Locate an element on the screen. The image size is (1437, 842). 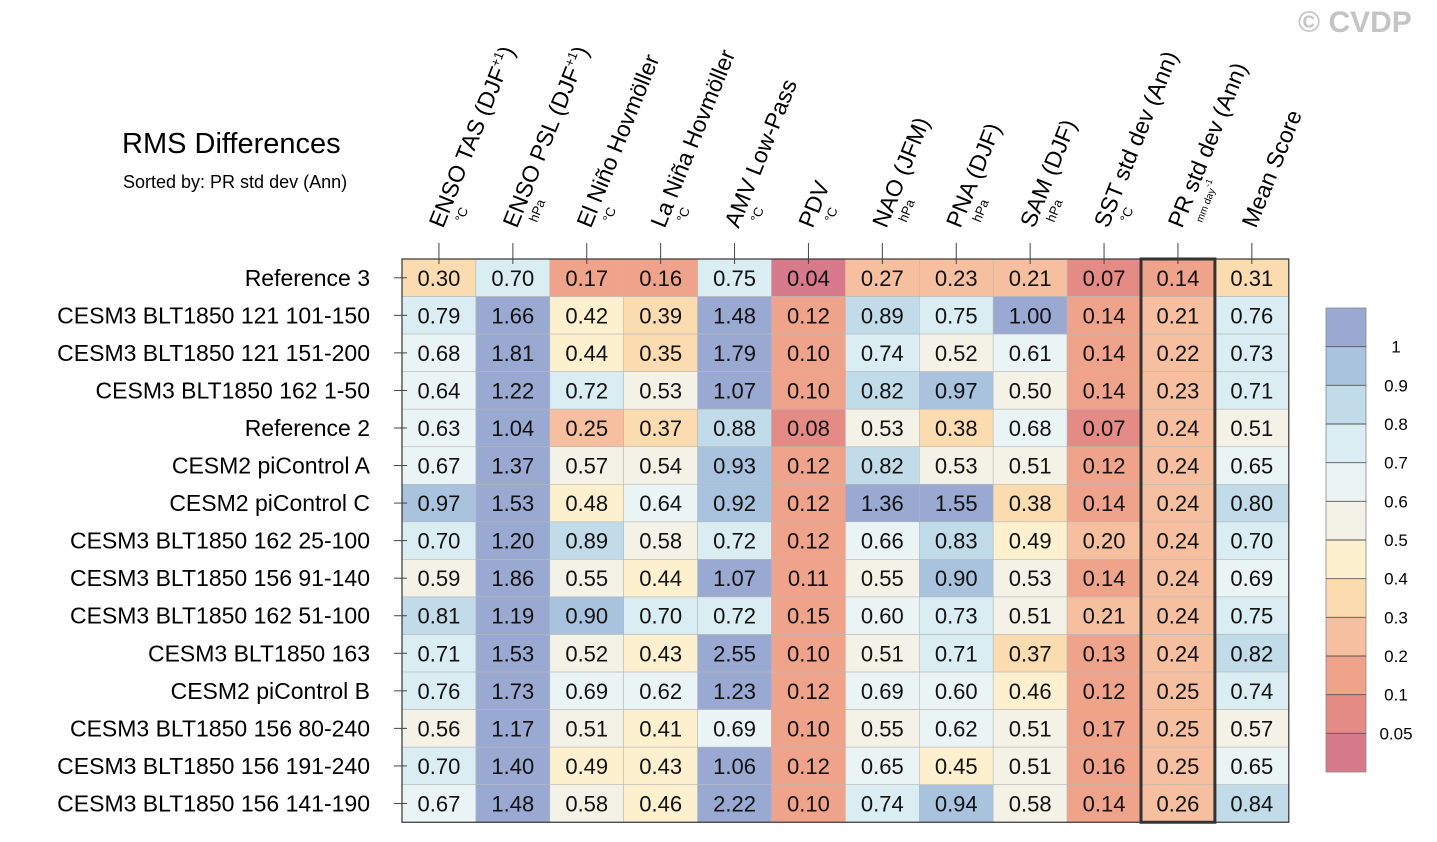
colorbar-tick-label: 0.5 is located at coordinates (1396, 540).